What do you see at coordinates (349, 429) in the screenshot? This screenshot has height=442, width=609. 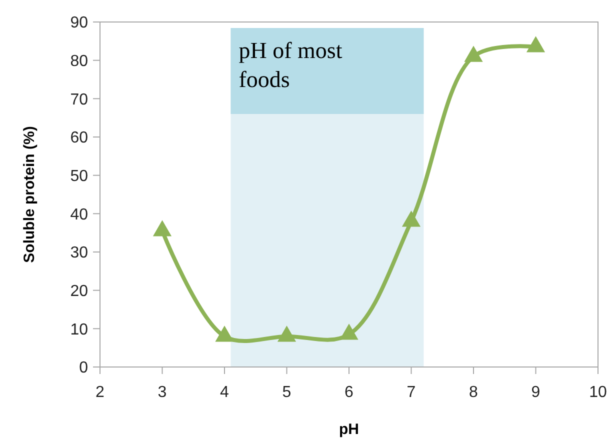 I see `x-axis-title: pH` at bounding box center [349, 429].